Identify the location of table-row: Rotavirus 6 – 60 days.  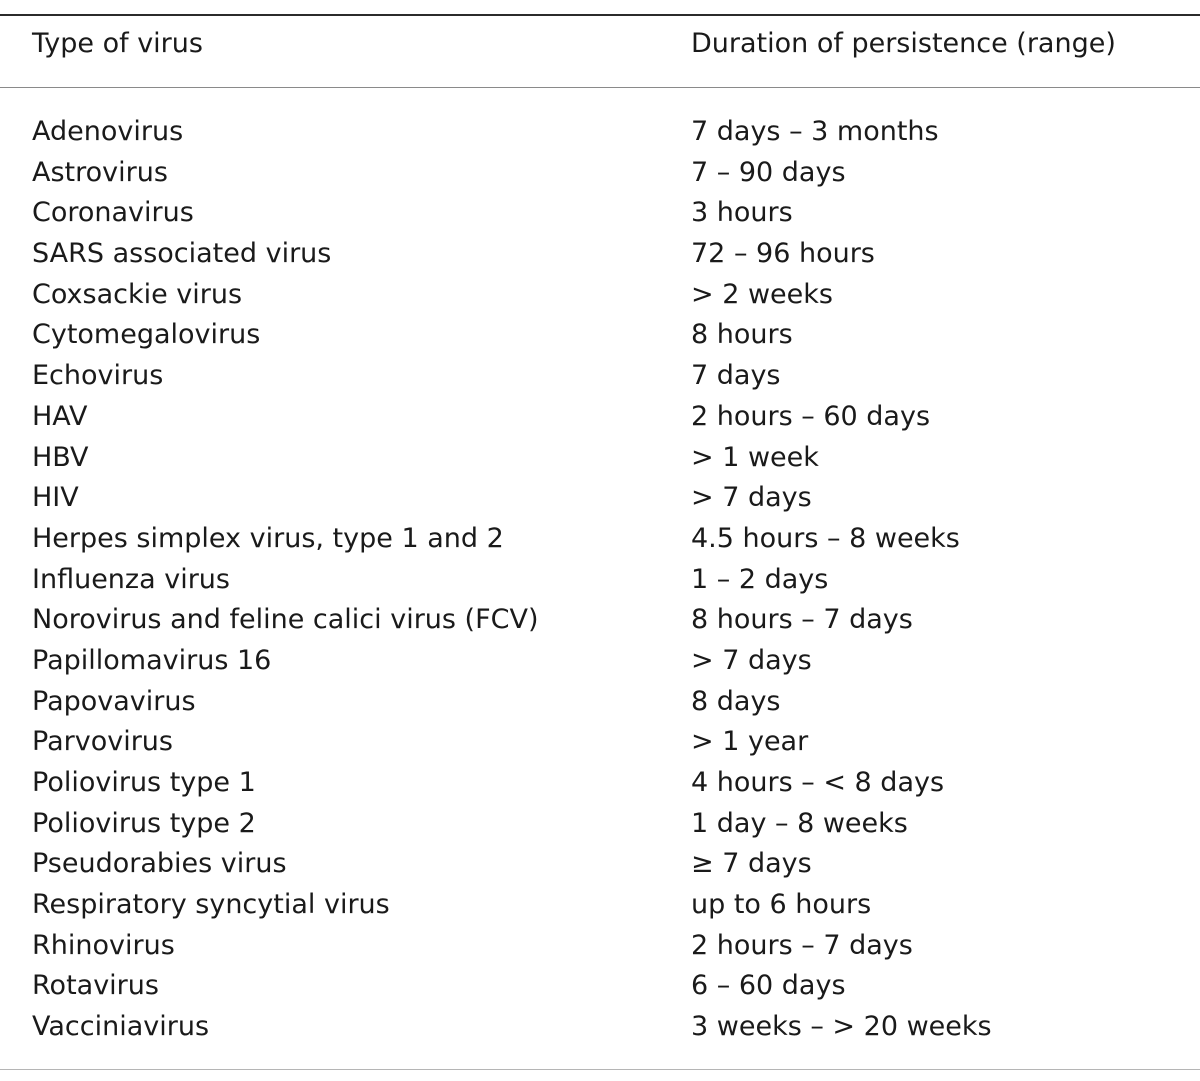
(600, 986).